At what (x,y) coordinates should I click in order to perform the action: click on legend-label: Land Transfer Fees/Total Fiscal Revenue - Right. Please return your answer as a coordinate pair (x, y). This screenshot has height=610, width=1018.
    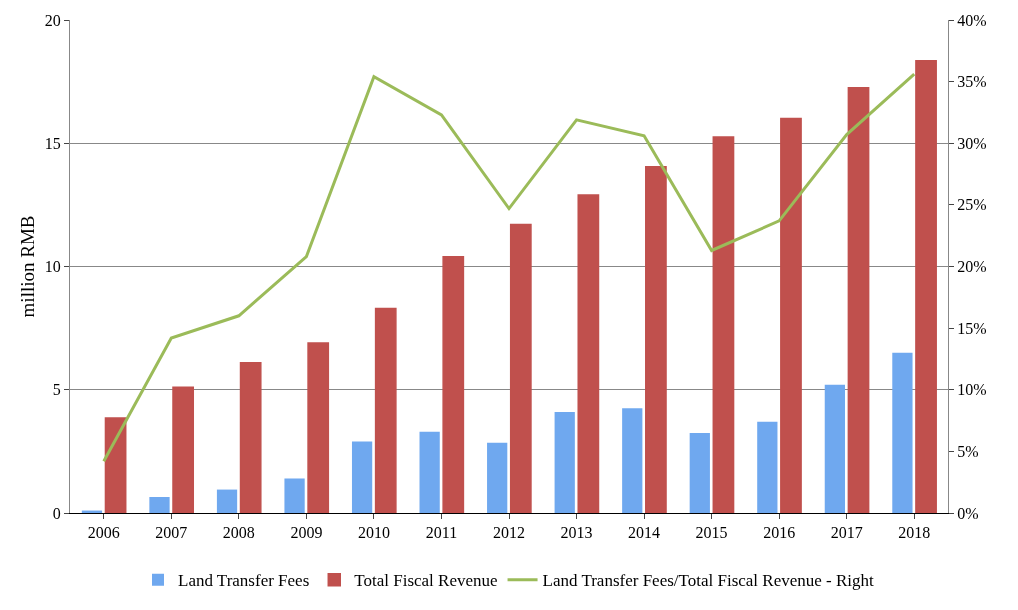
    Looking at the image, I should click on (708, 581).